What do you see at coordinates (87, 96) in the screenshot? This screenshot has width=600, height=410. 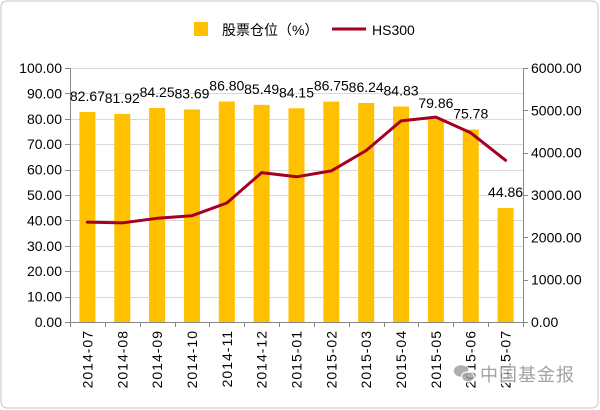 I see `bar-value-label-2014-07: 82.67` at bounding box center [87, 96].